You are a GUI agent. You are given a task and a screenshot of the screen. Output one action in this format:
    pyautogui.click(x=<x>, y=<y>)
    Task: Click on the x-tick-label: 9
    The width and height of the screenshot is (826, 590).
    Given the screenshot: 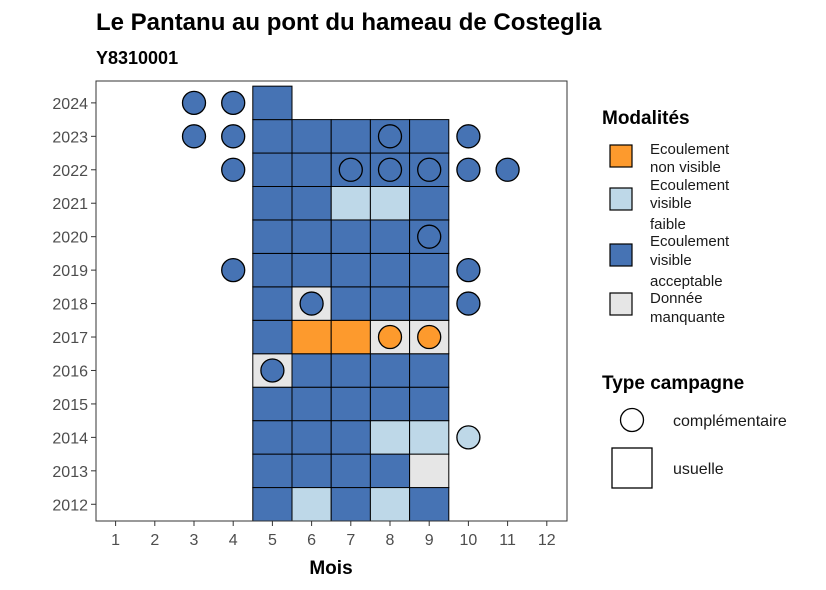 What is the action you would take?
    pyautogui.click(x=429, y=540)
    